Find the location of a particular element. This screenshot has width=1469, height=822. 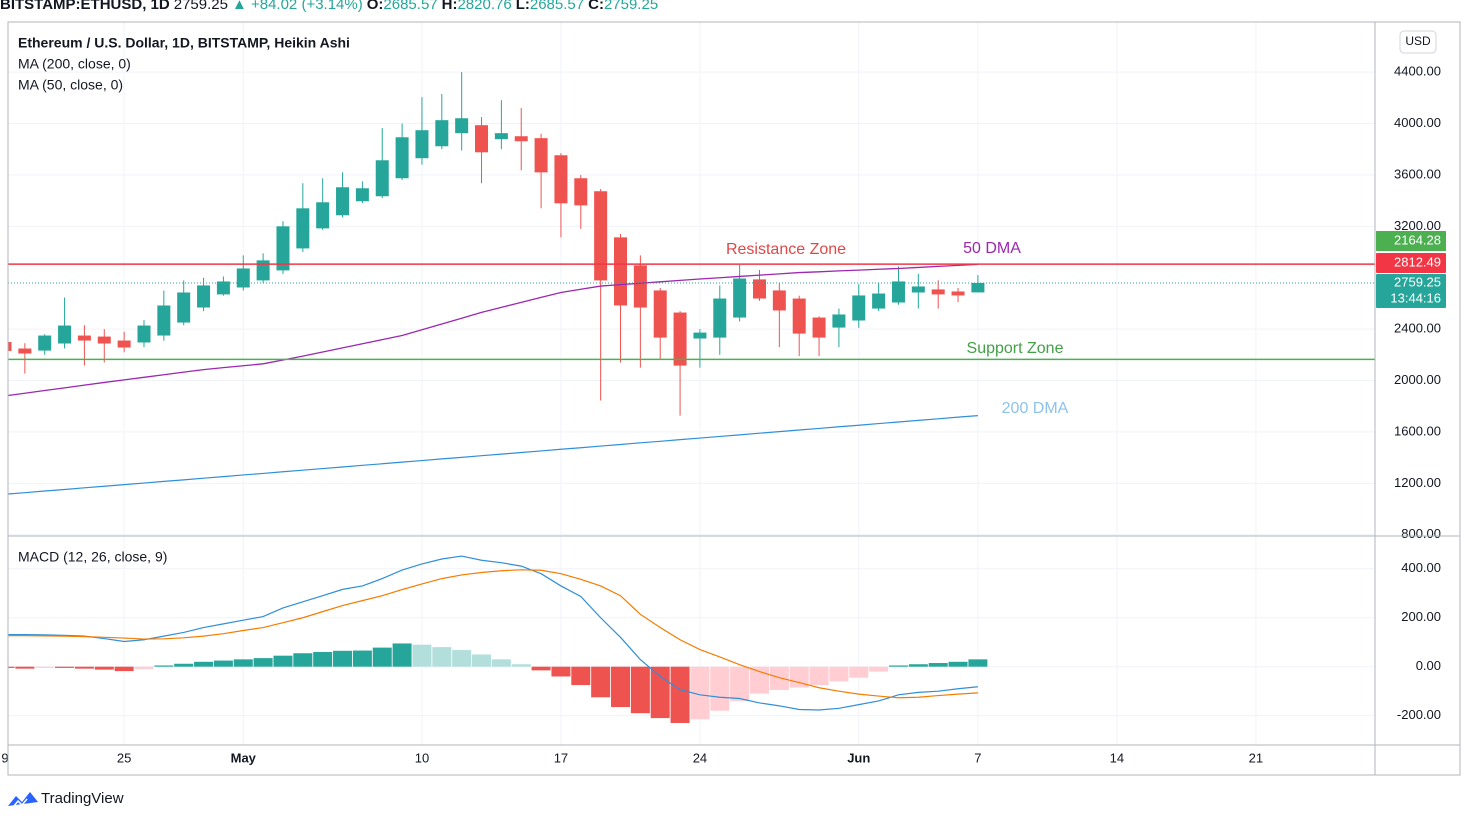

last-price-box is located at coordinates (1411, 290).